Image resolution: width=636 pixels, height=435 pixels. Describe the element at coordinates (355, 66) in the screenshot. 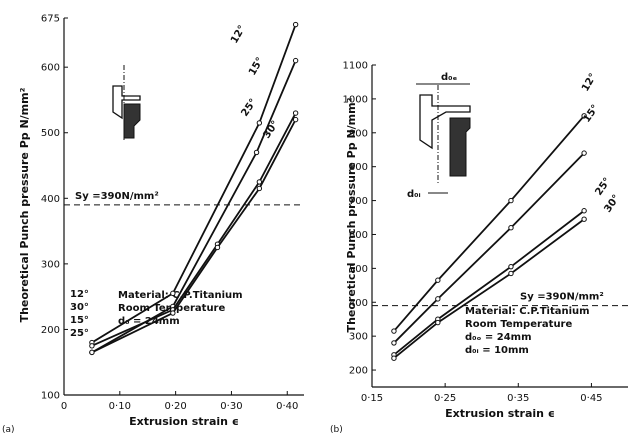

I see `y-tick-label: 1100` at that location.